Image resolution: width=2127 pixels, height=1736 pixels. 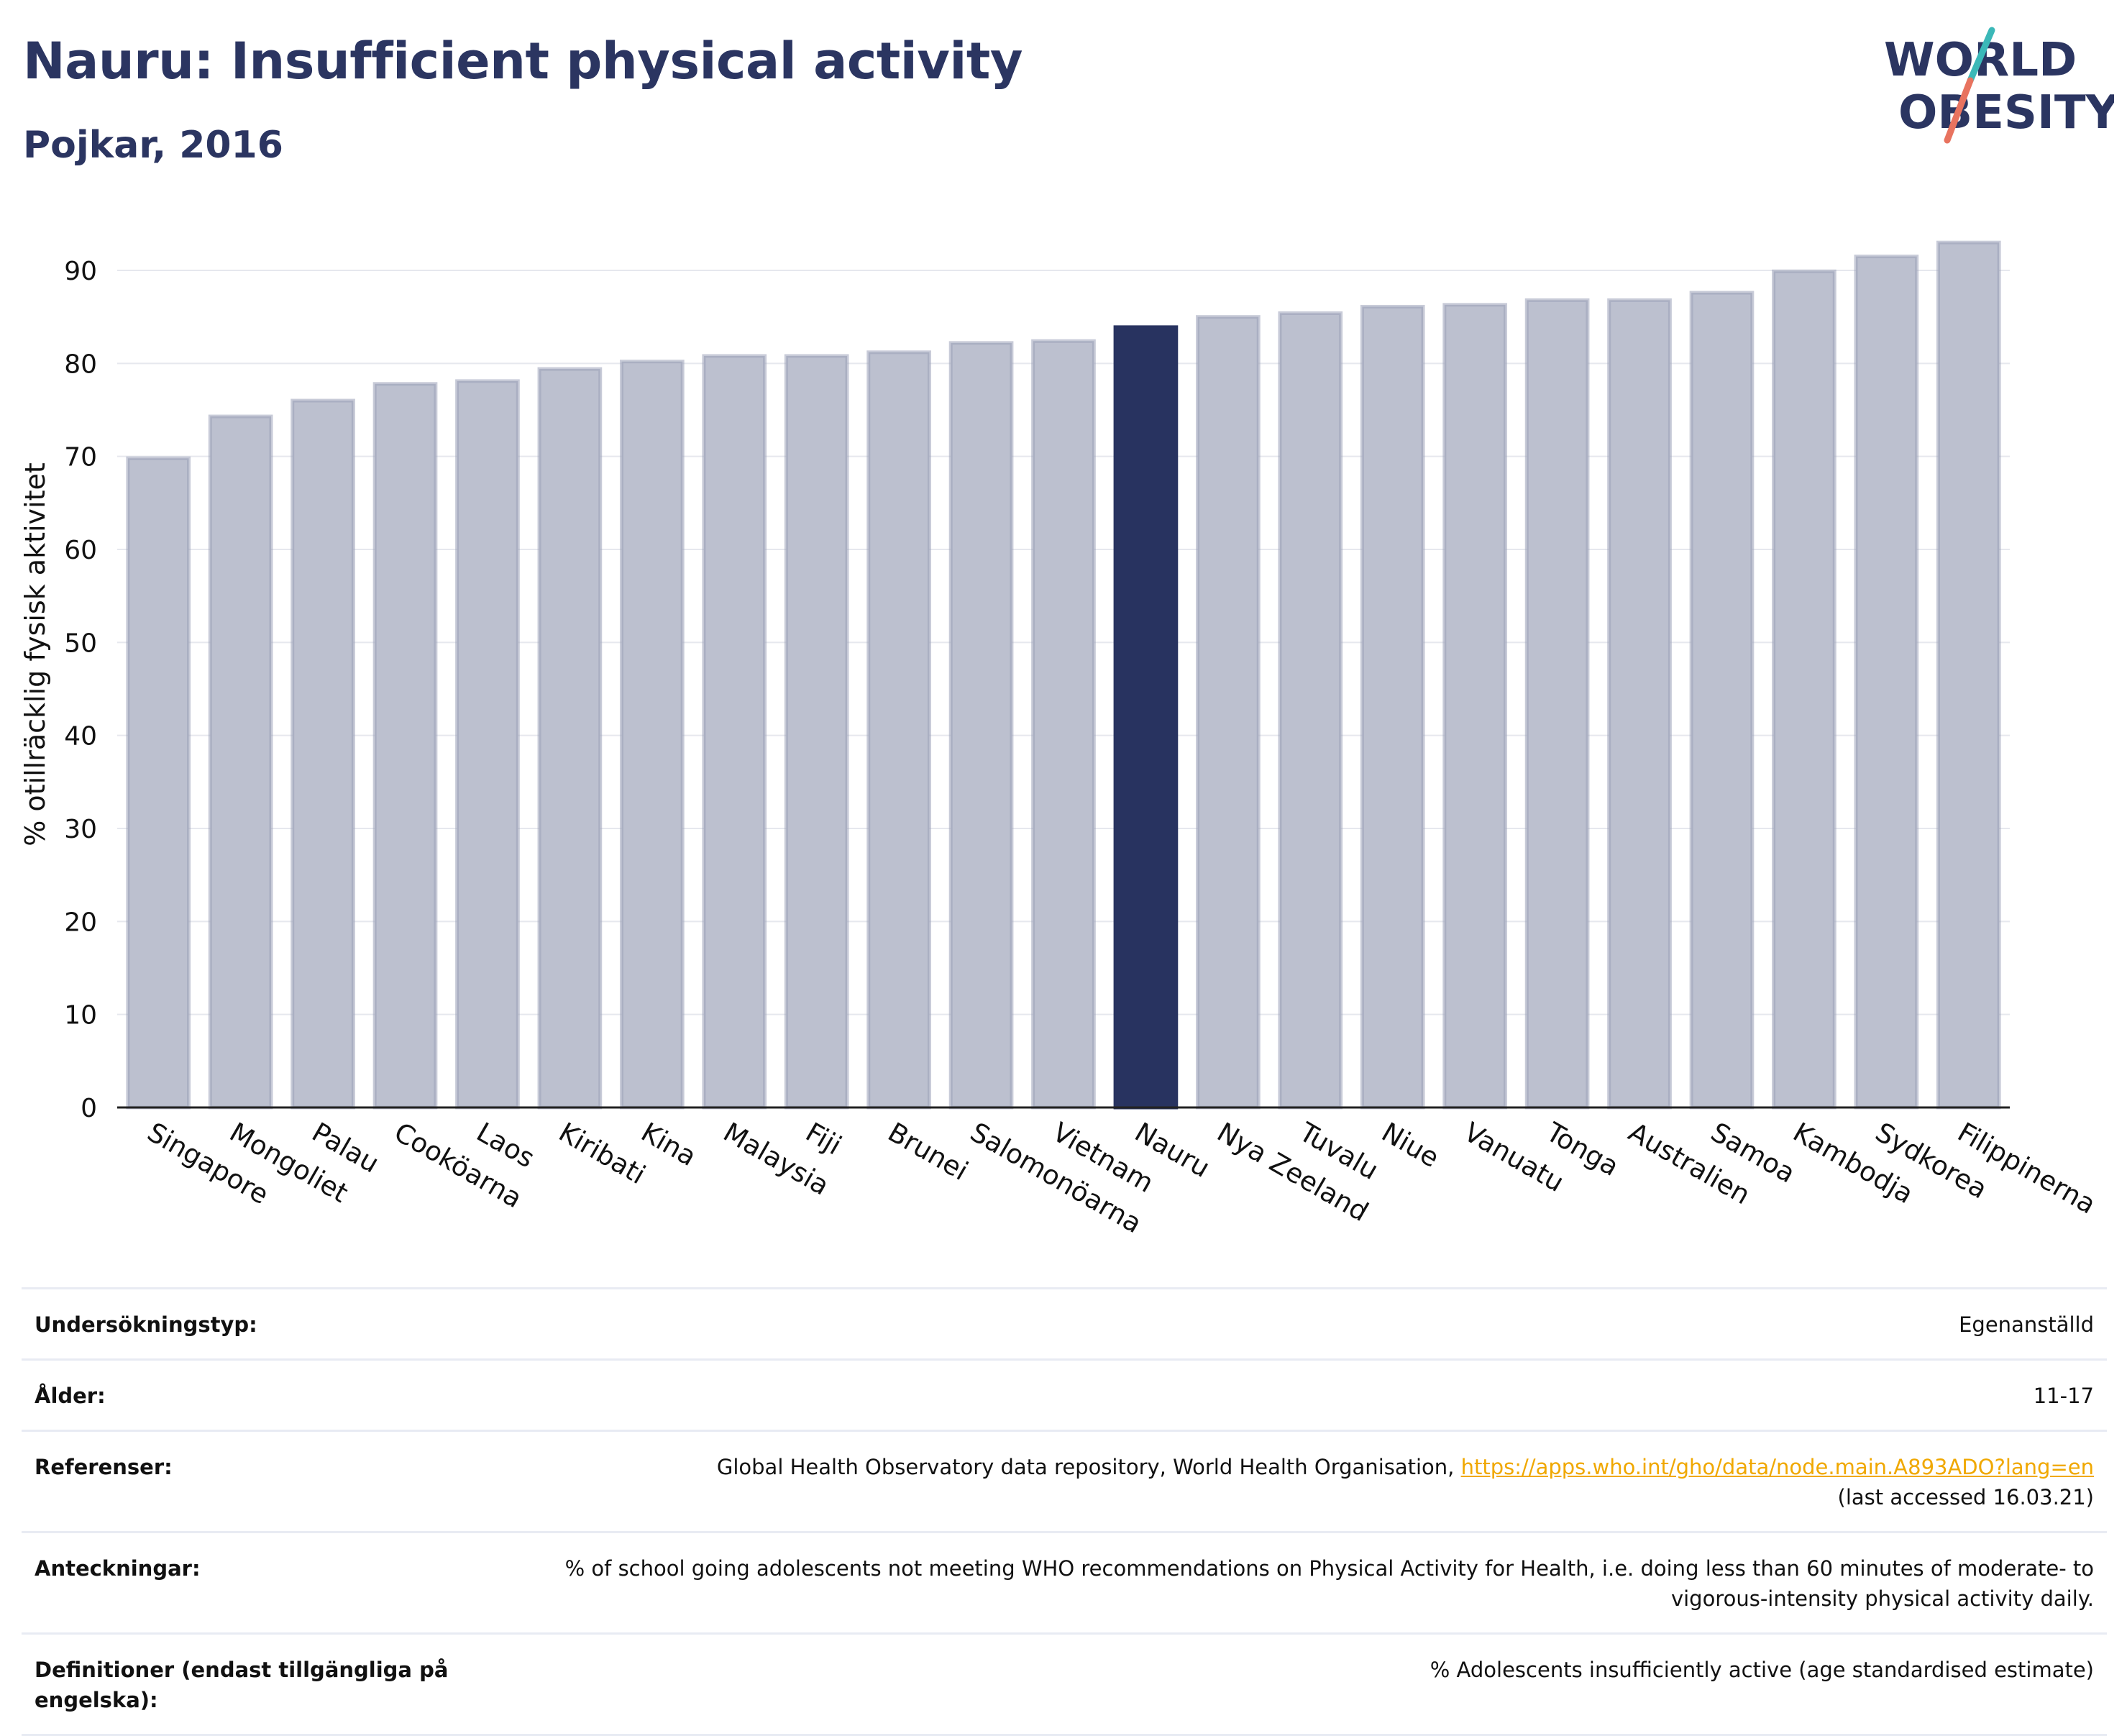 I want to click on y-tick-label: 60, so click(x=81, y=550).